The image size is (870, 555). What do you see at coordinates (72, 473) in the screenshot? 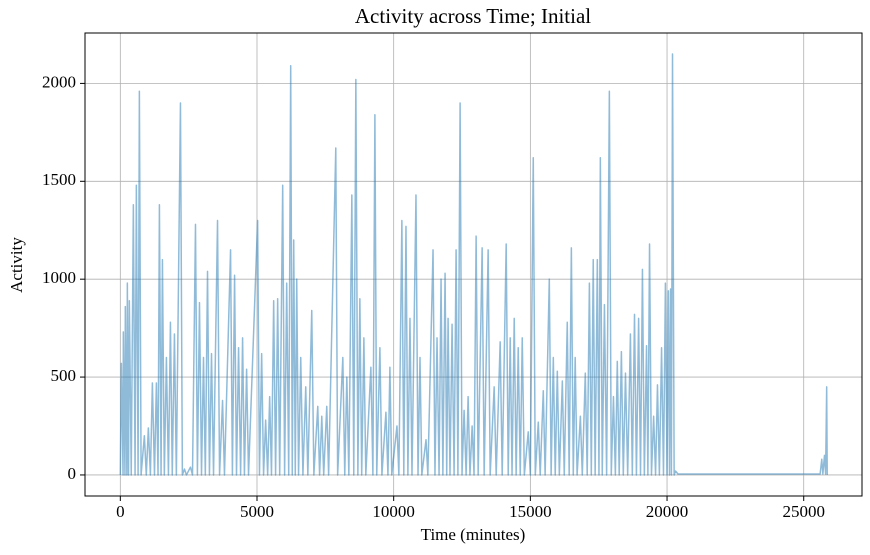
I see `y-tick-label: 0` at bounding box center [72, 473].